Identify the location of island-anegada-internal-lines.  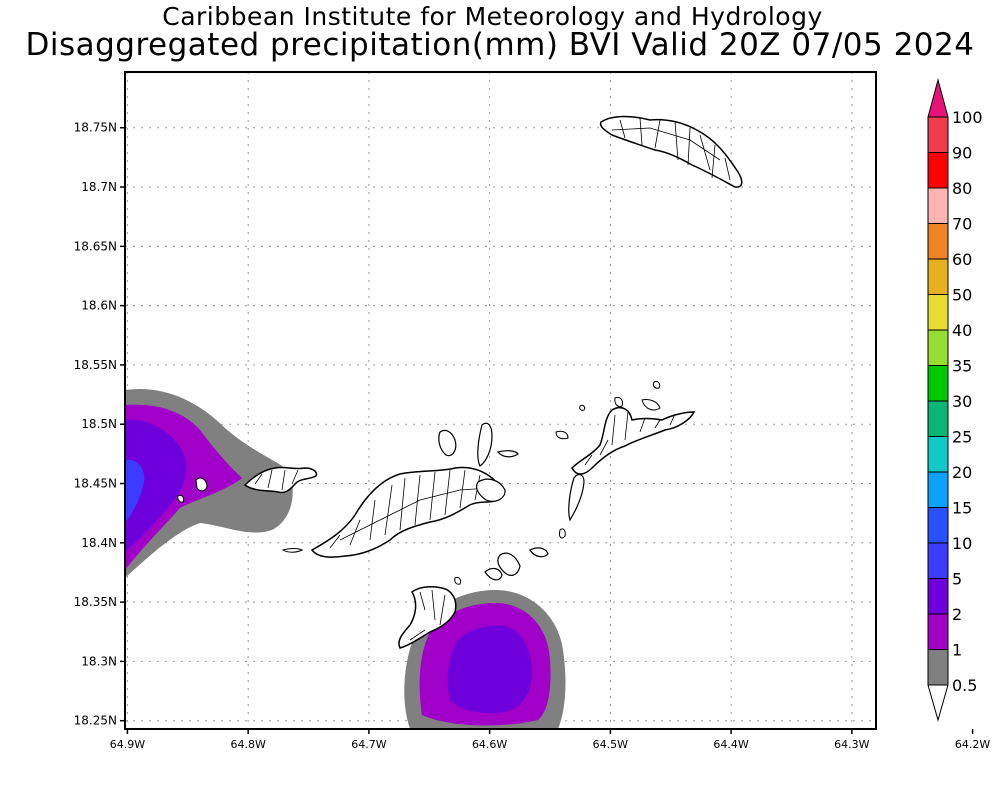
(671, 149).